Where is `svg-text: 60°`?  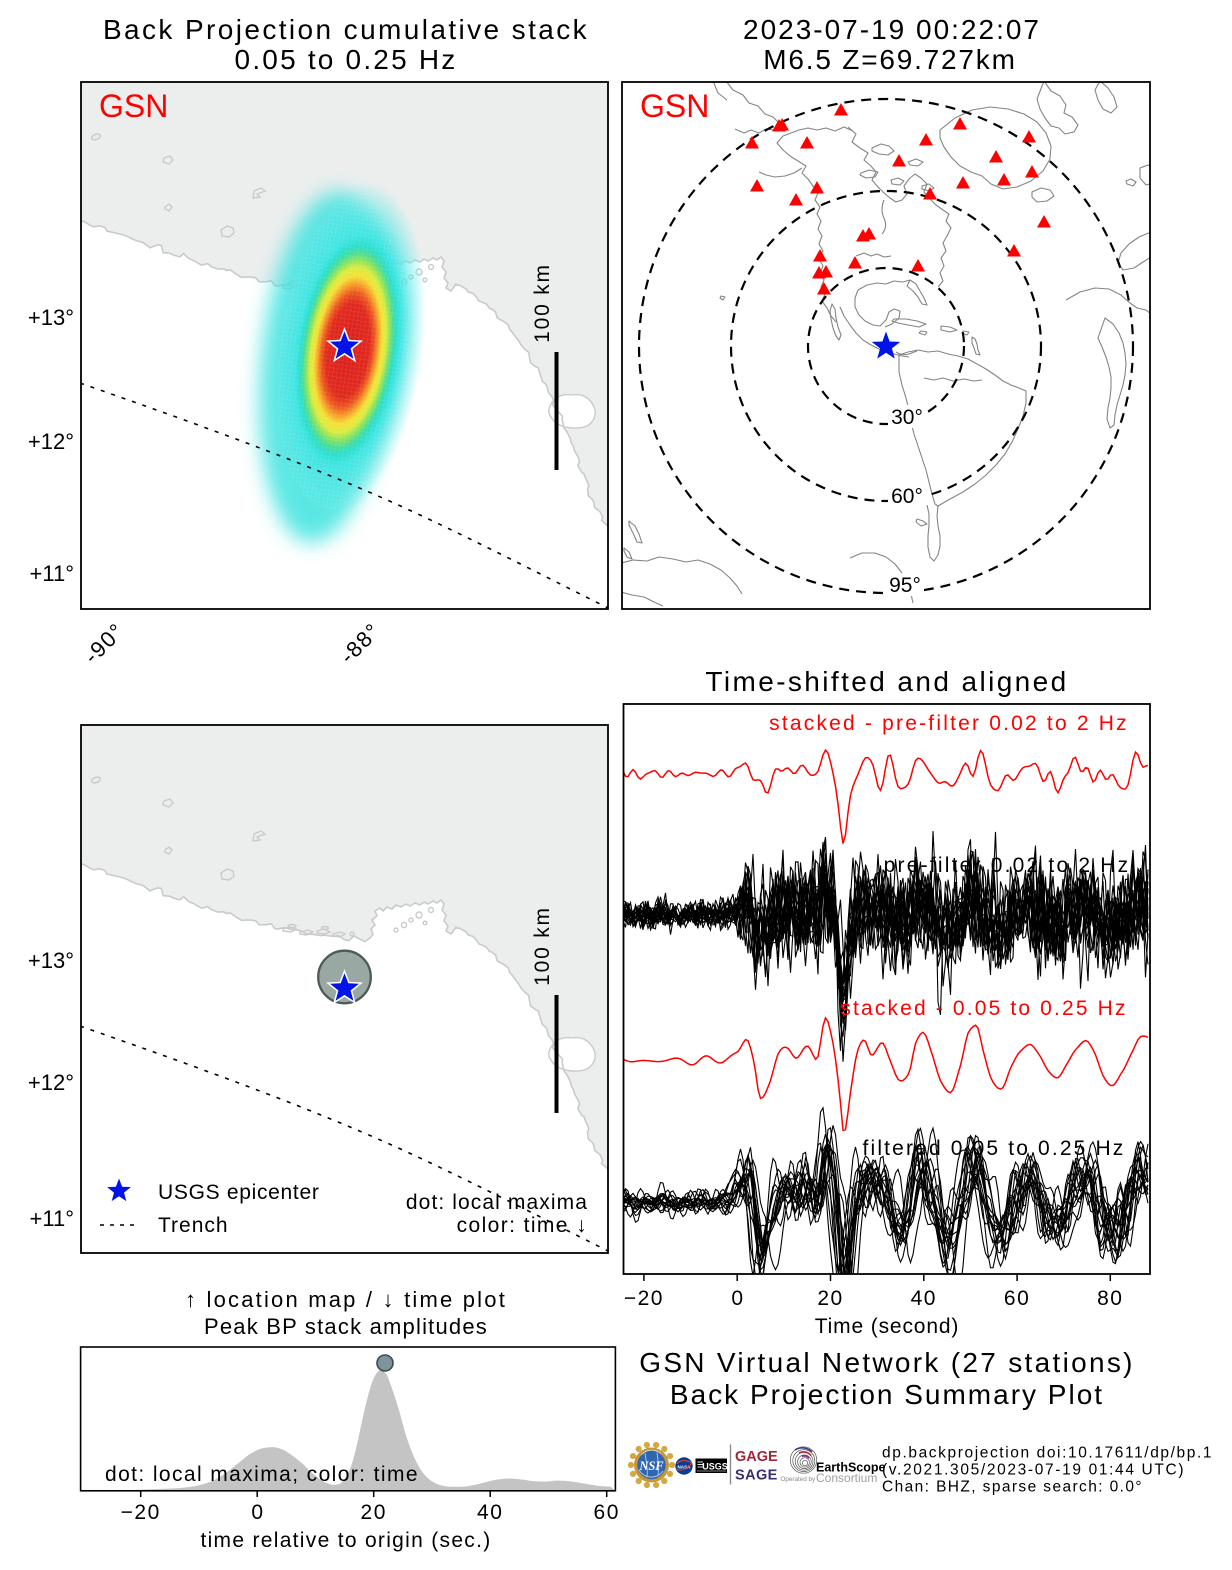
svg-text: 60° is located at coordinates (907, 496).